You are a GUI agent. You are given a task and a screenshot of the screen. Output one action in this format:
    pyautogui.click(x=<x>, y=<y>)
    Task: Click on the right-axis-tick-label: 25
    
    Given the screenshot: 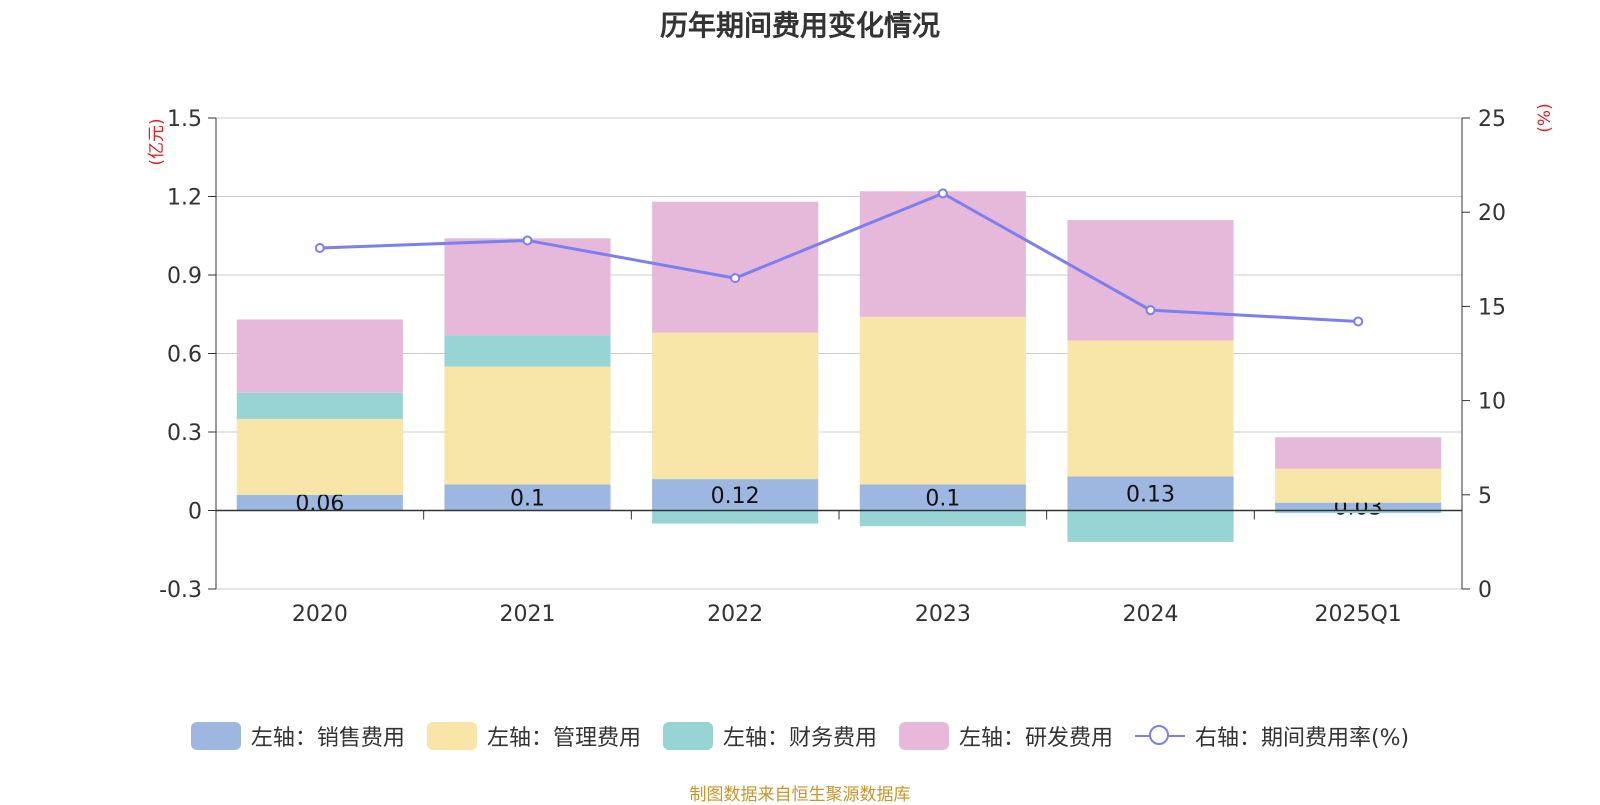 What is the action you would take?
    pyautogui.click(x=1492, y=119)
    